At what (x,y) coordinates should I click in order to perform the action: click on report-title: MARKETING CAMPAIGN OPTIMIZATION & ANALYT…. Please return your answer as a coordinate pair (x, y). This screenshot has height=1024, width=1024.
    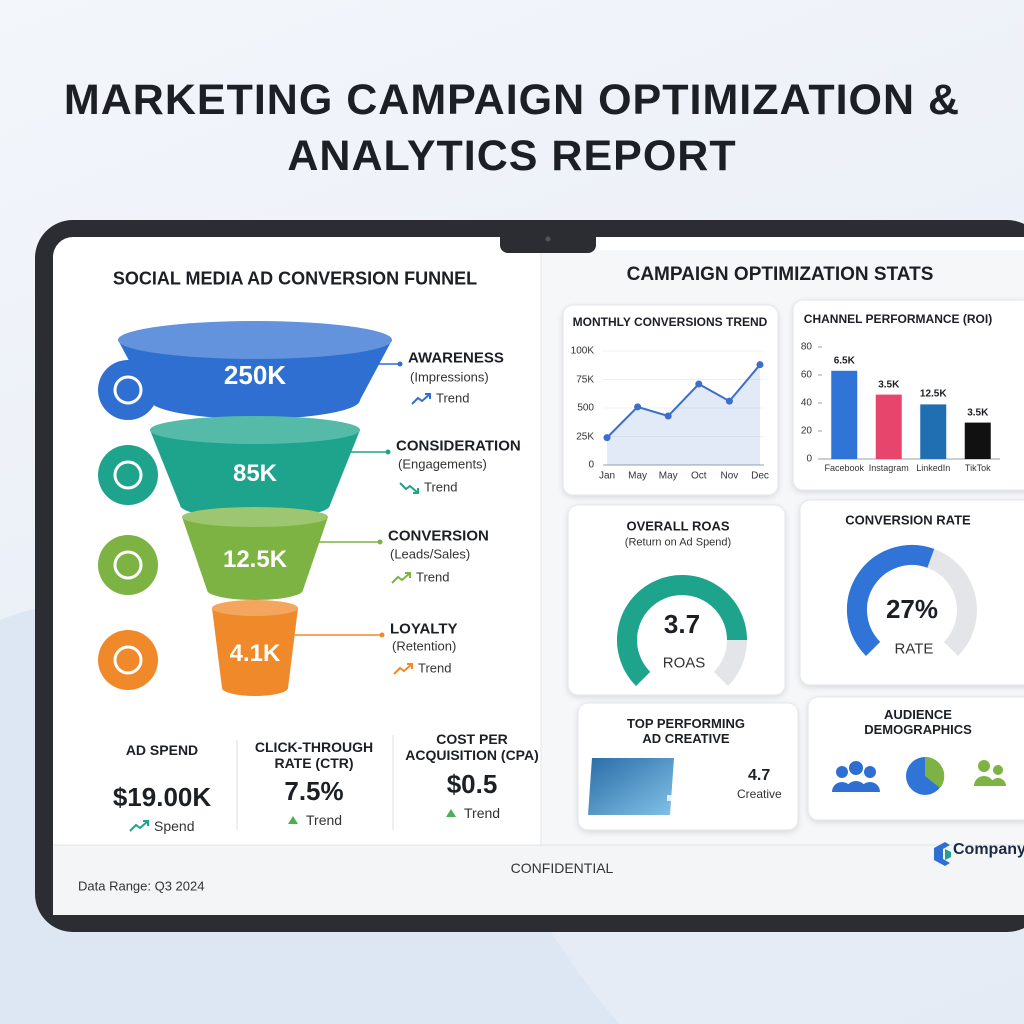
    Looking at the image, I should click on (512, 128).